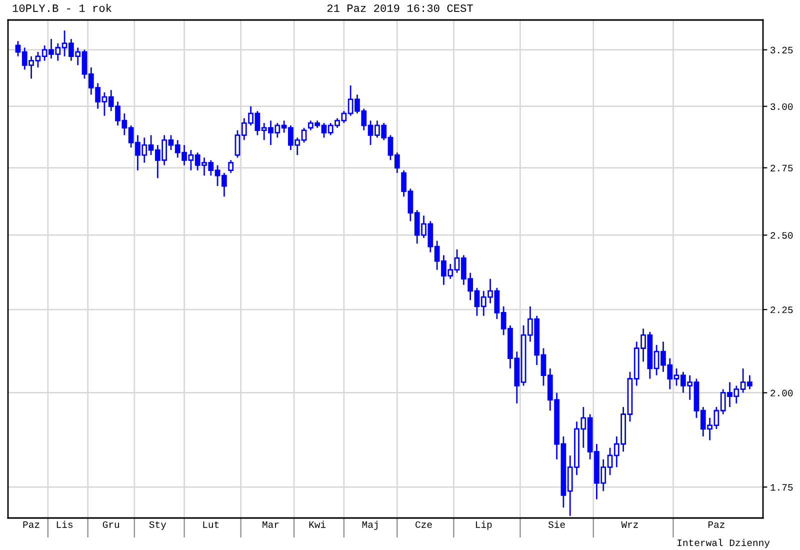 The image size is (800, 550). What do you see at coordinates (781, 235) in the screenshot?
I see `y-tick-label: 2.50` at bounding box center [781, 235].